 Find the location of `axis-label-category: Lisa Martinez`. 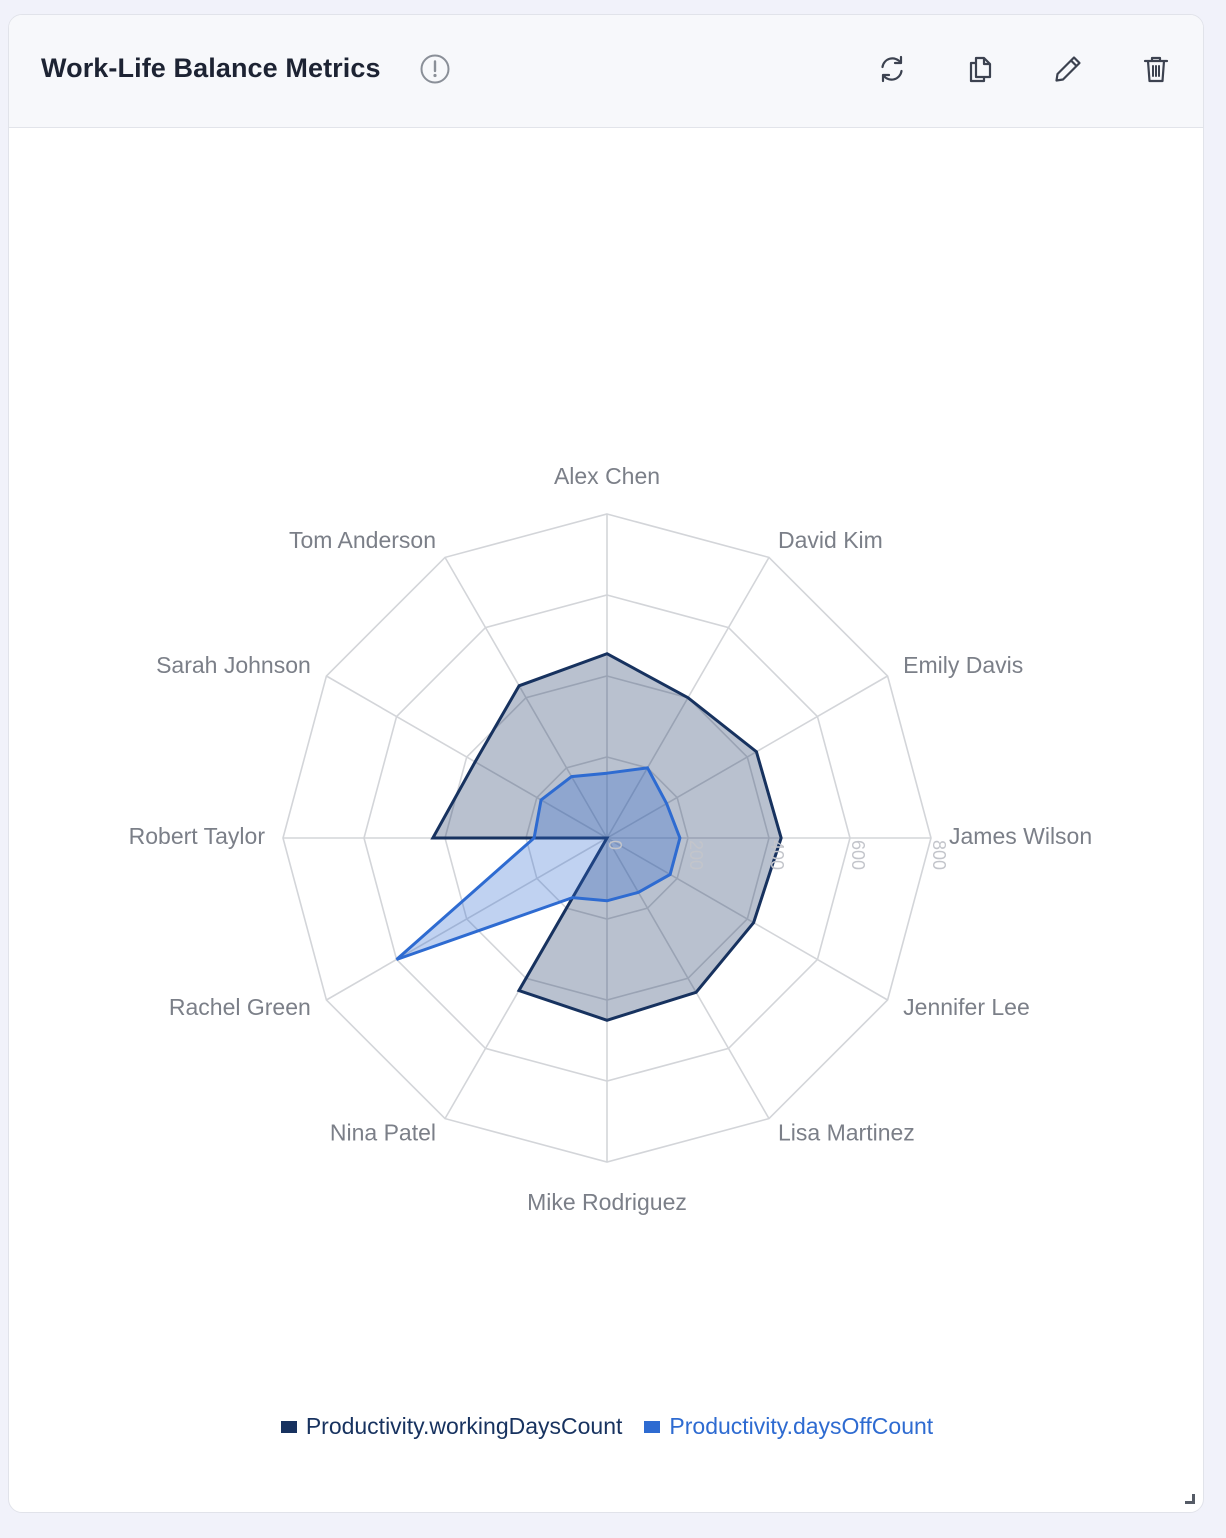

axis-label-category: Lisa Martinez is located at coordinates (846, 1132).